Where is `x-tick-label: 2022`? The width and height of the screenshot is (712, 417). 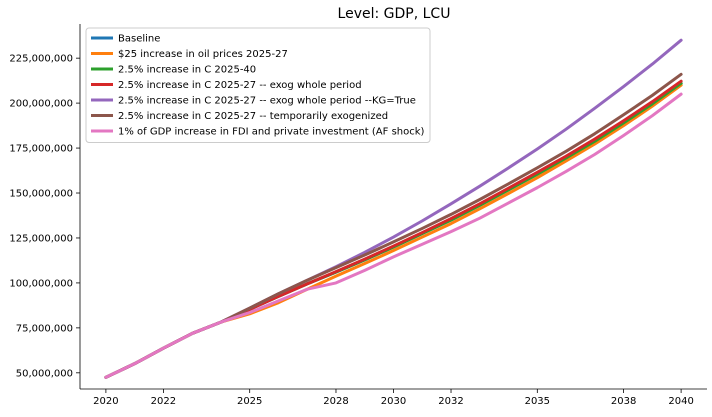 x-tick-label: 2022 is located at coordinates (163, 401).